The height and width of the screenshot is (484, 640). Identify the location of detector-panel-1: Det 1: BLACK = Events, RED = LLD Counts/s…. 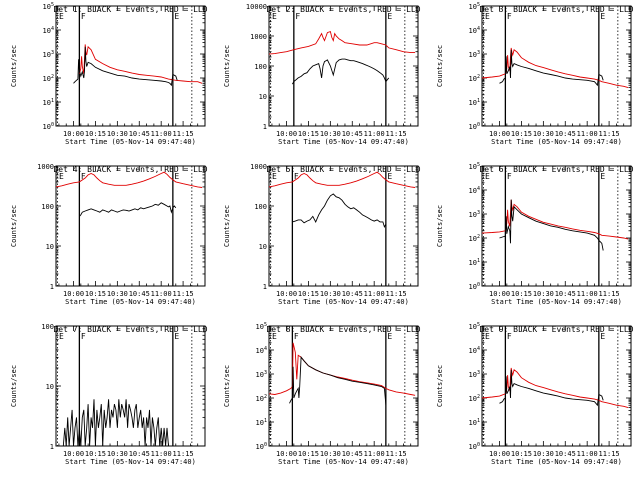
(109, 74).